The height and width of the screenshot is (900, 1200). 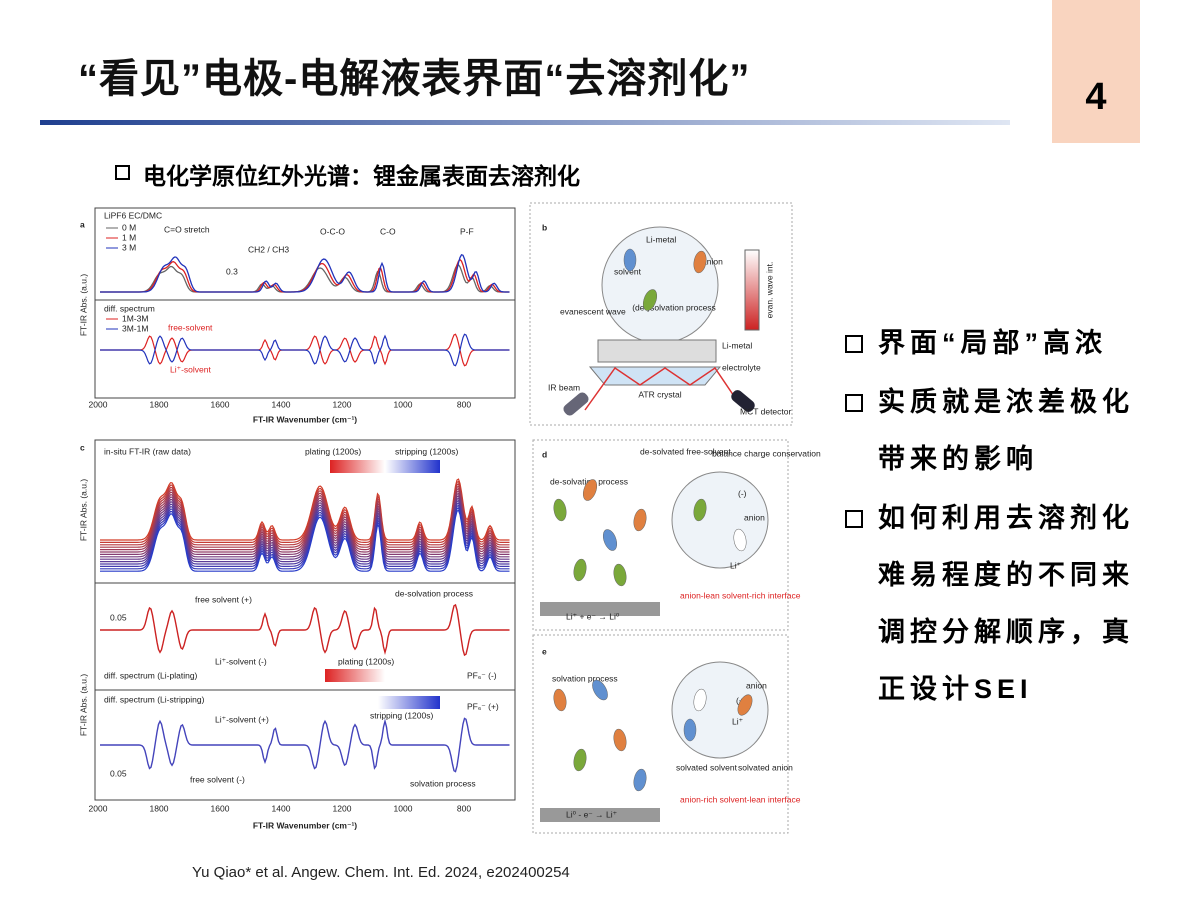 What do you see at coordinates (135, 328) in the screenshot?
I see `legend-label: 3M-1M` at bounding box center [135, 328].